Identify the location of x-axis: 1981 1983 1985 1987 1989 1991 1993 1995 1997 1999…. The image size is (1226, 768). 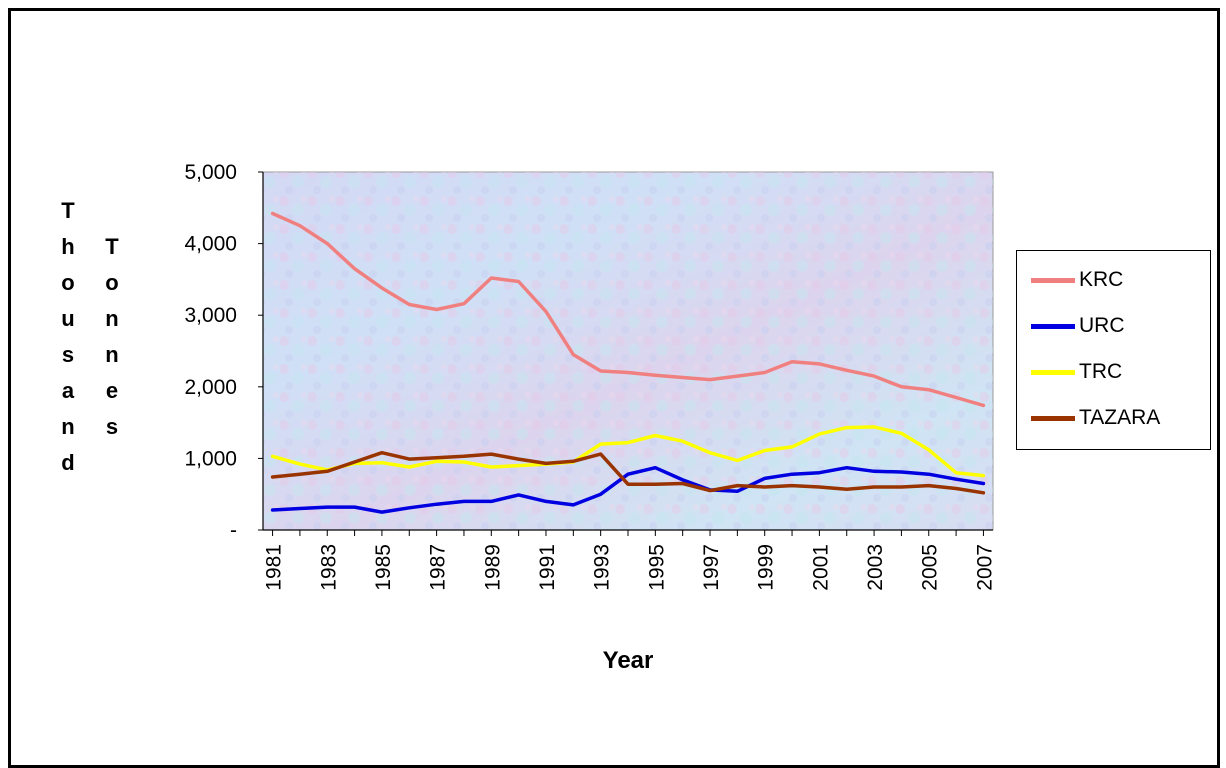
(629, 560).